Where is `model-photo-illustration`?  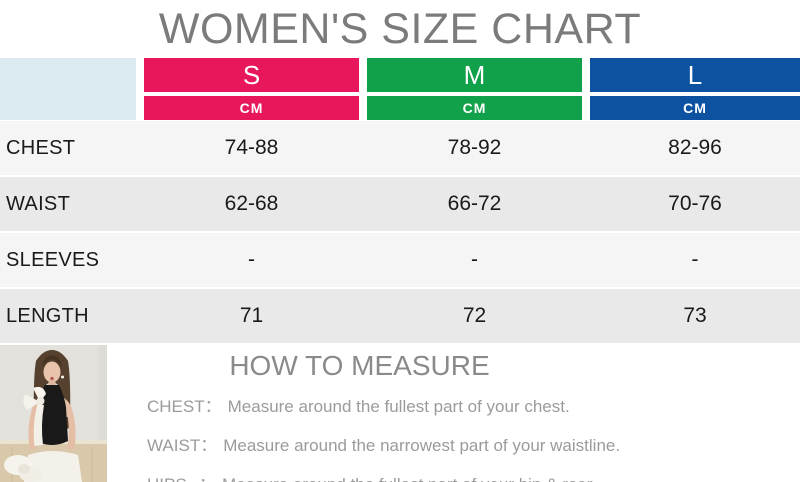 model-photo-illustration is located at coordinates (53, 413).